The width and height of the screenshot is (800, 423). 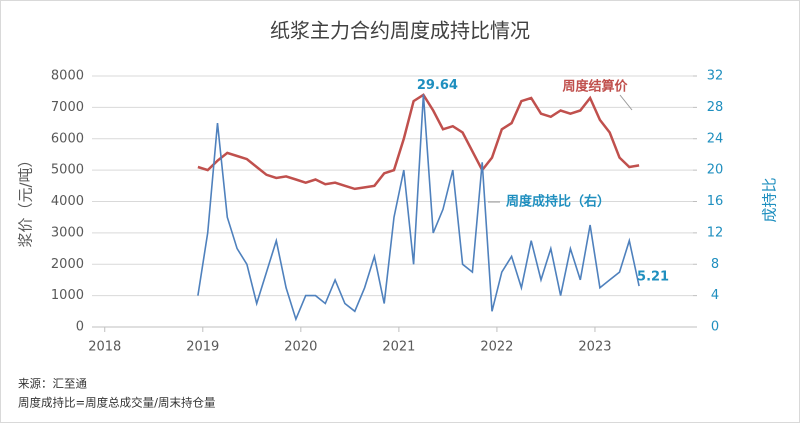 I want to click on y-tick-label: 8000, so click(x=67, y=76).